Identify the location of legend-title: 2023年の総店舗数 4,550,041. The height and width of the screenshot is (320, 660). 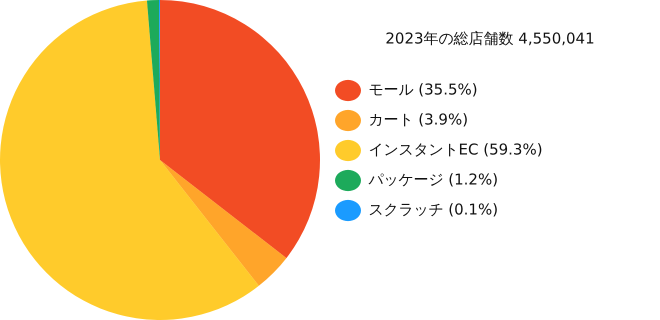
(490, 38).